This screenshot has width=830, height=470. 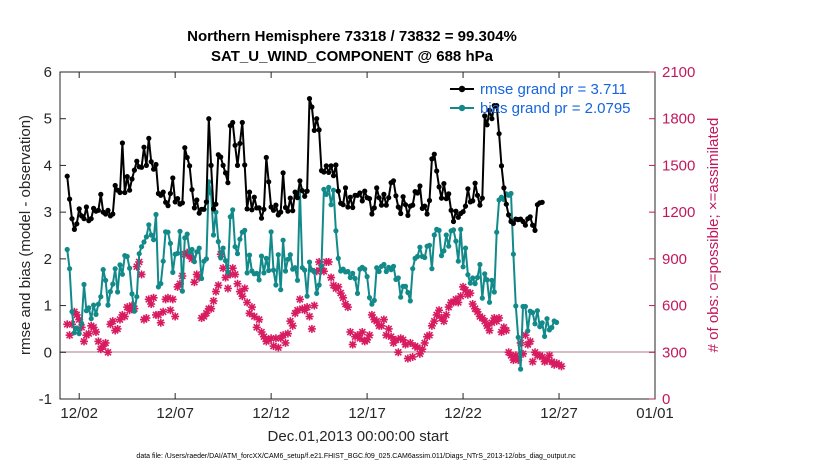 What do you see at coordinates (463, 413) in the screenshot?
I see `x-tick-label: 12/22` at bounding box center [463, 413].